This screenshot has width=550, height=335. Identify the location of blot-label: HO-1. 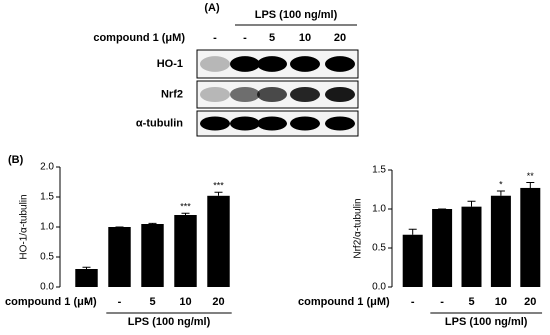
(170, 64).